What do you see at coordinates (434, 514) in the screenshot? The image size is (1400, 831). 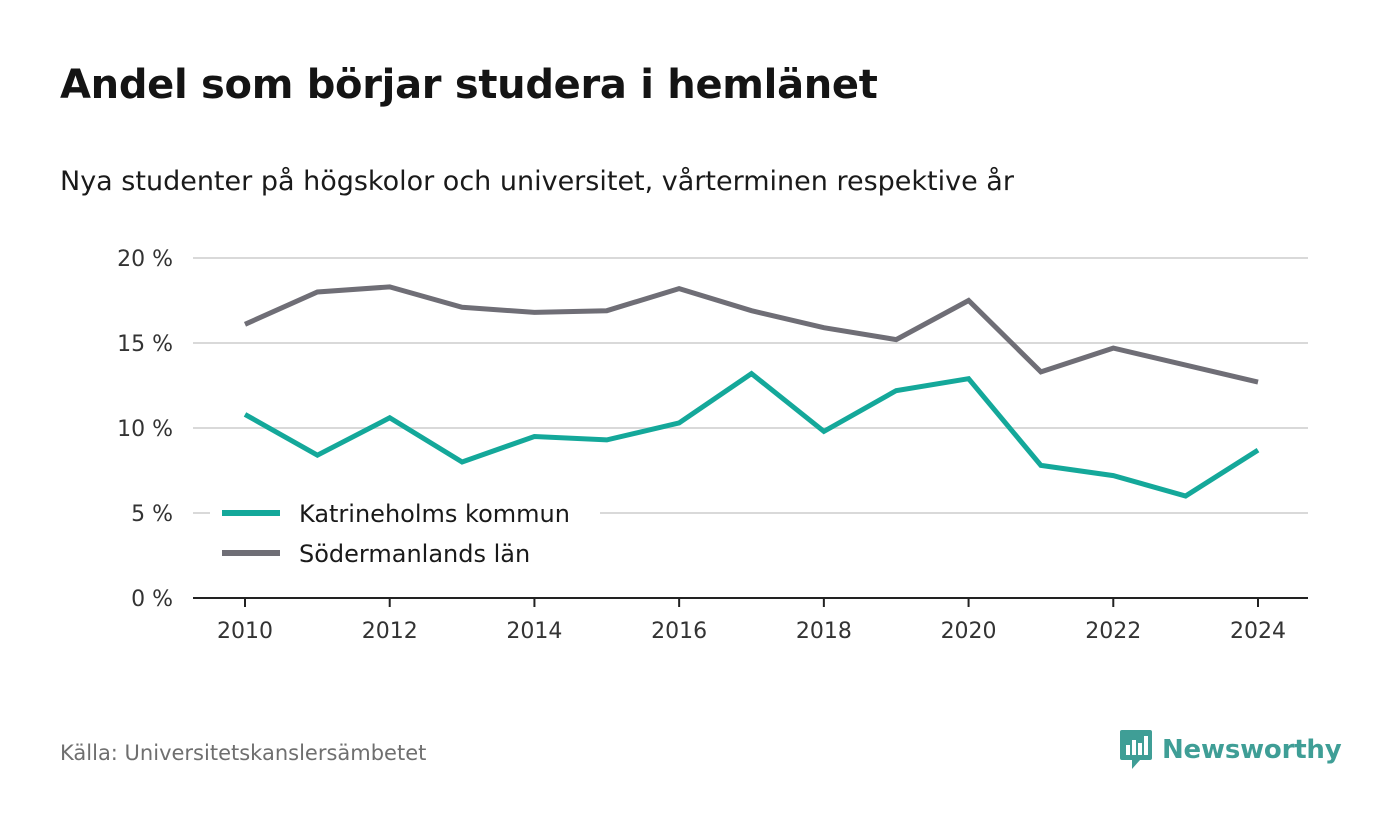 I see `legend-label: Katrineholms kommun` at bounding box center [434, 514].